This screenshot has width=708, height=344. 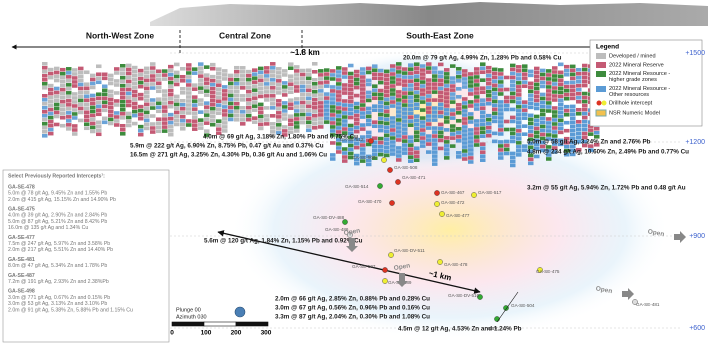 What do you see at coordinates (490, 192) in the screenshot?
I see `drillhole-label: GA-SE-517` at bounding box center [490, 192].